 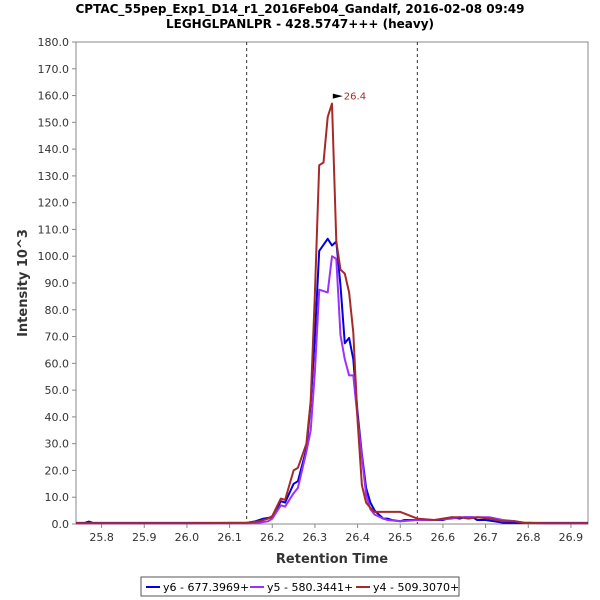 What do you see at coordinates (315, 537) in the screenshot?
I see `x-tick-label: 26.3` at bounding box center [315, 537].